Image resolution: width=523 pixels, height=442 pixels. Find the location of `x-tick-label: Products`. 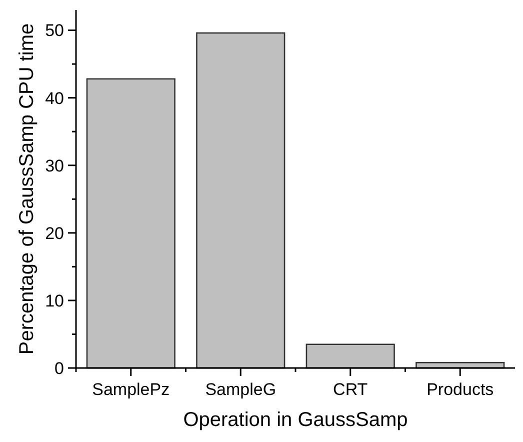

x-tick-label: Products is located at coordinates (460, 389).